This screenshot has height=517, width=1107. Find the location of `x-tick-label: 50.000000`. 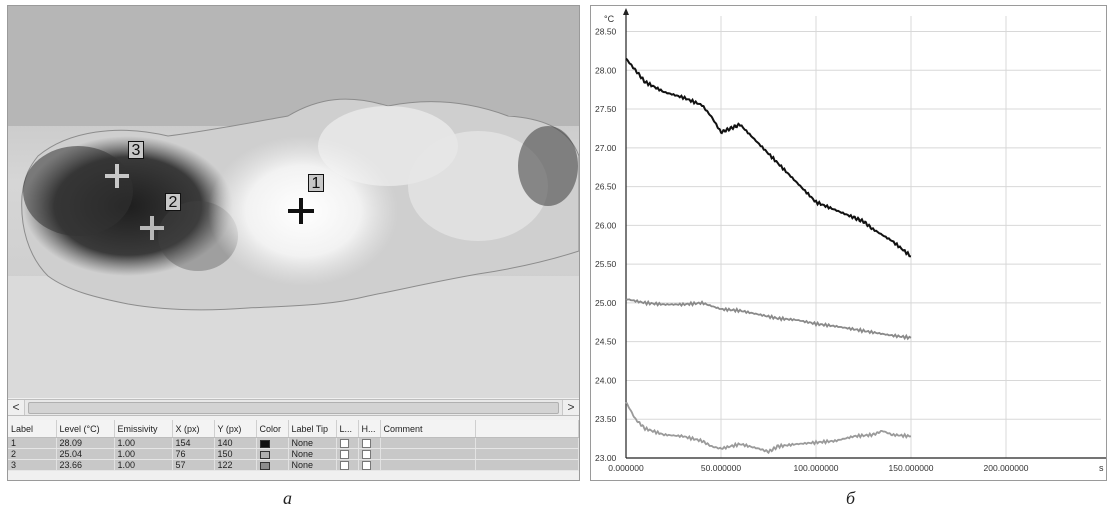

x-tick-label: 50.000000 is located at coordinates (721, 468).